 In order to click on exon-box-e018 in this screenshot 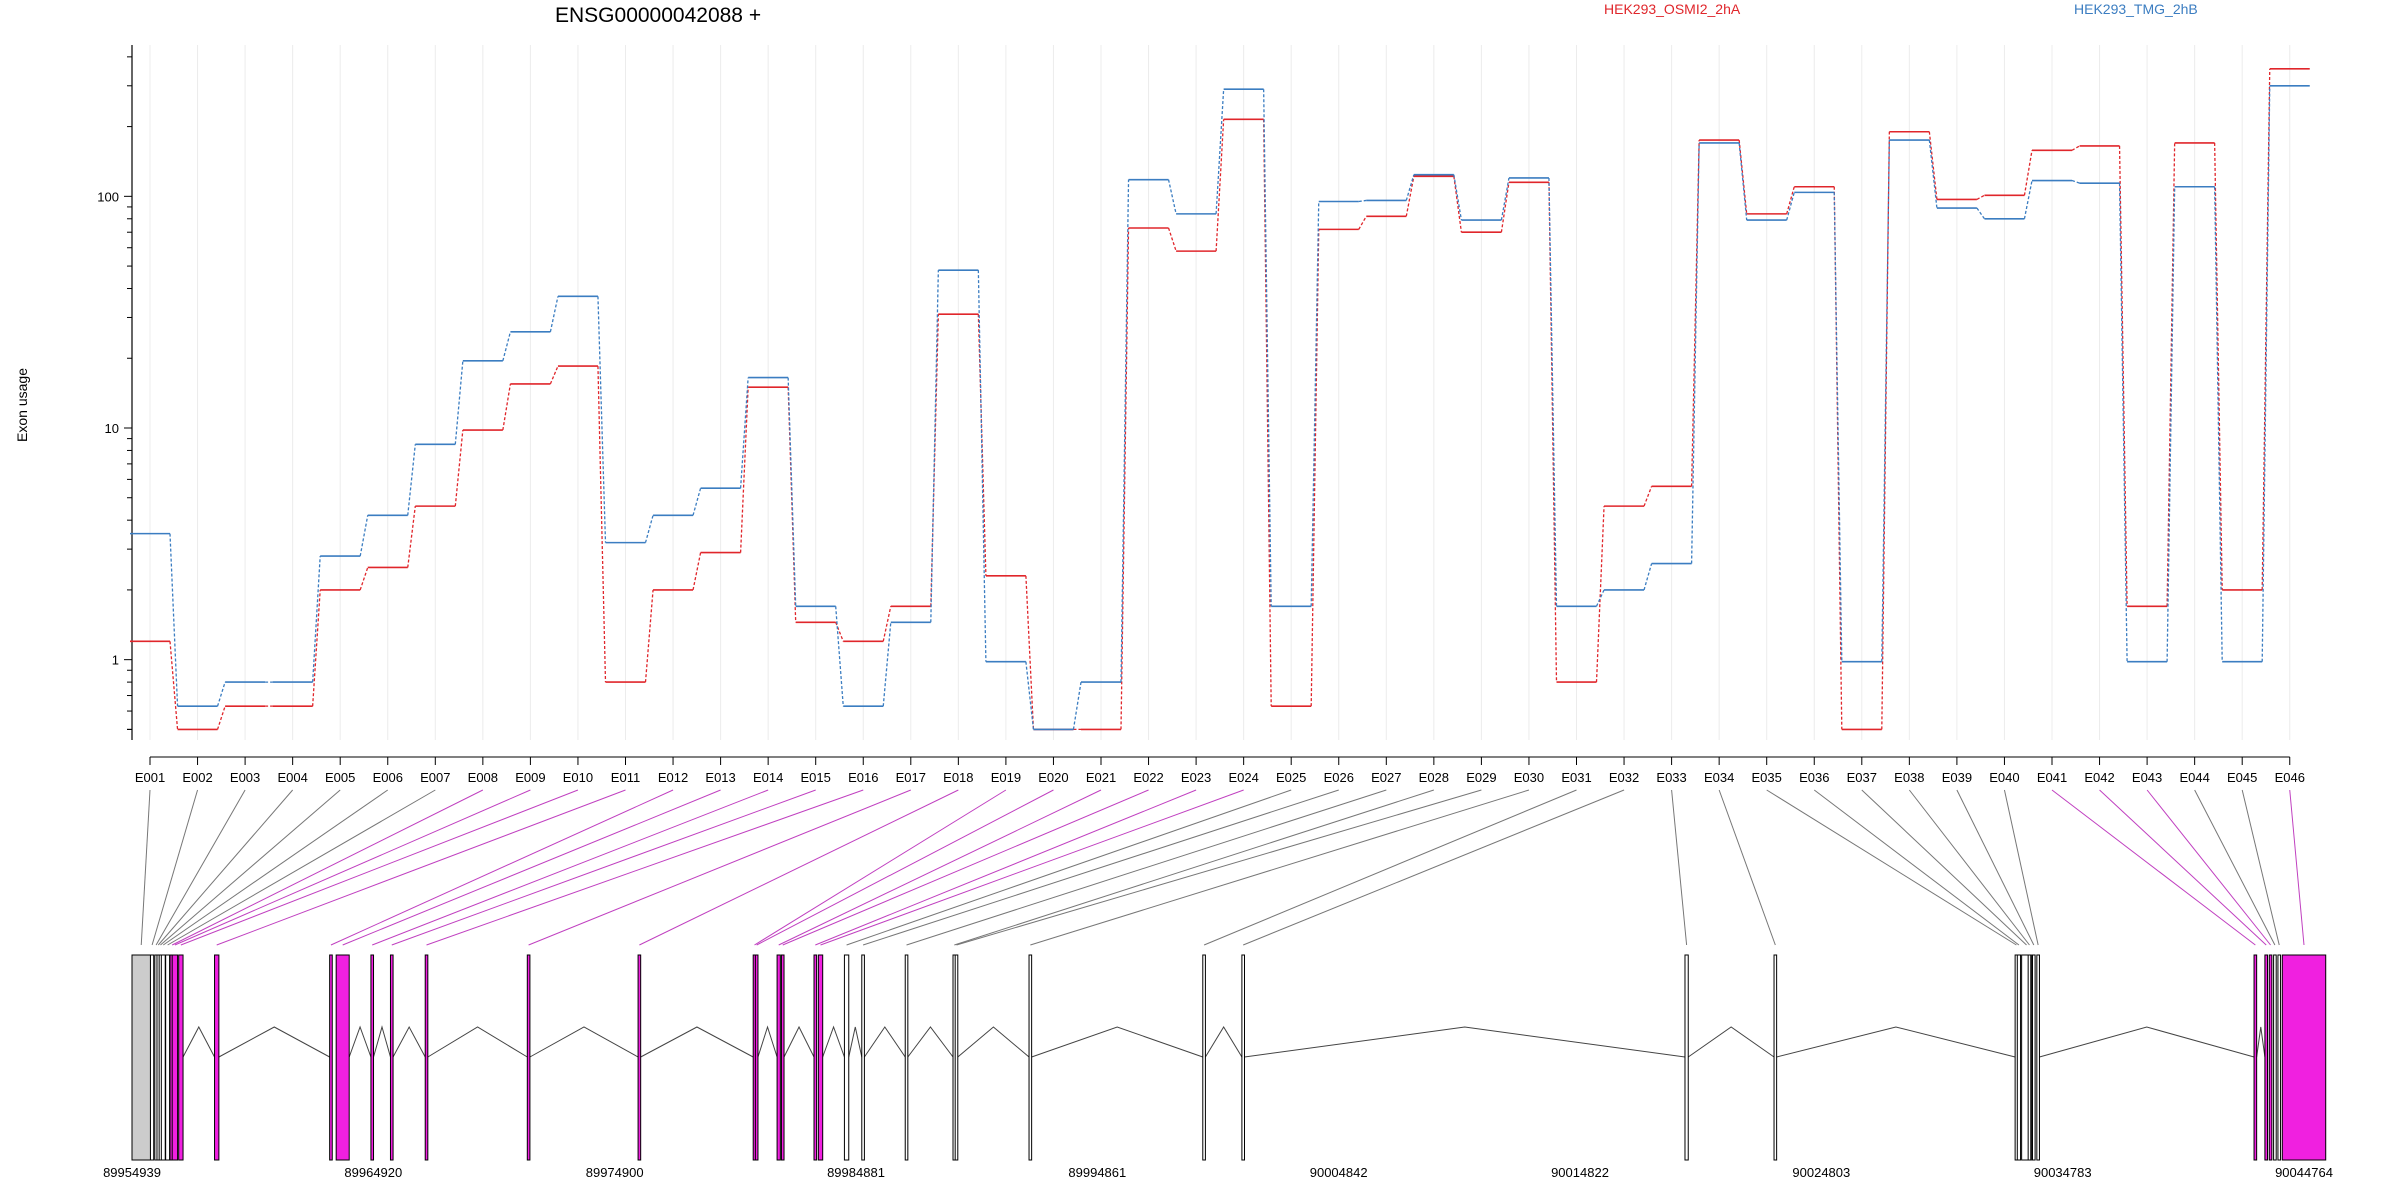, I will do `click(639, 1057)`.